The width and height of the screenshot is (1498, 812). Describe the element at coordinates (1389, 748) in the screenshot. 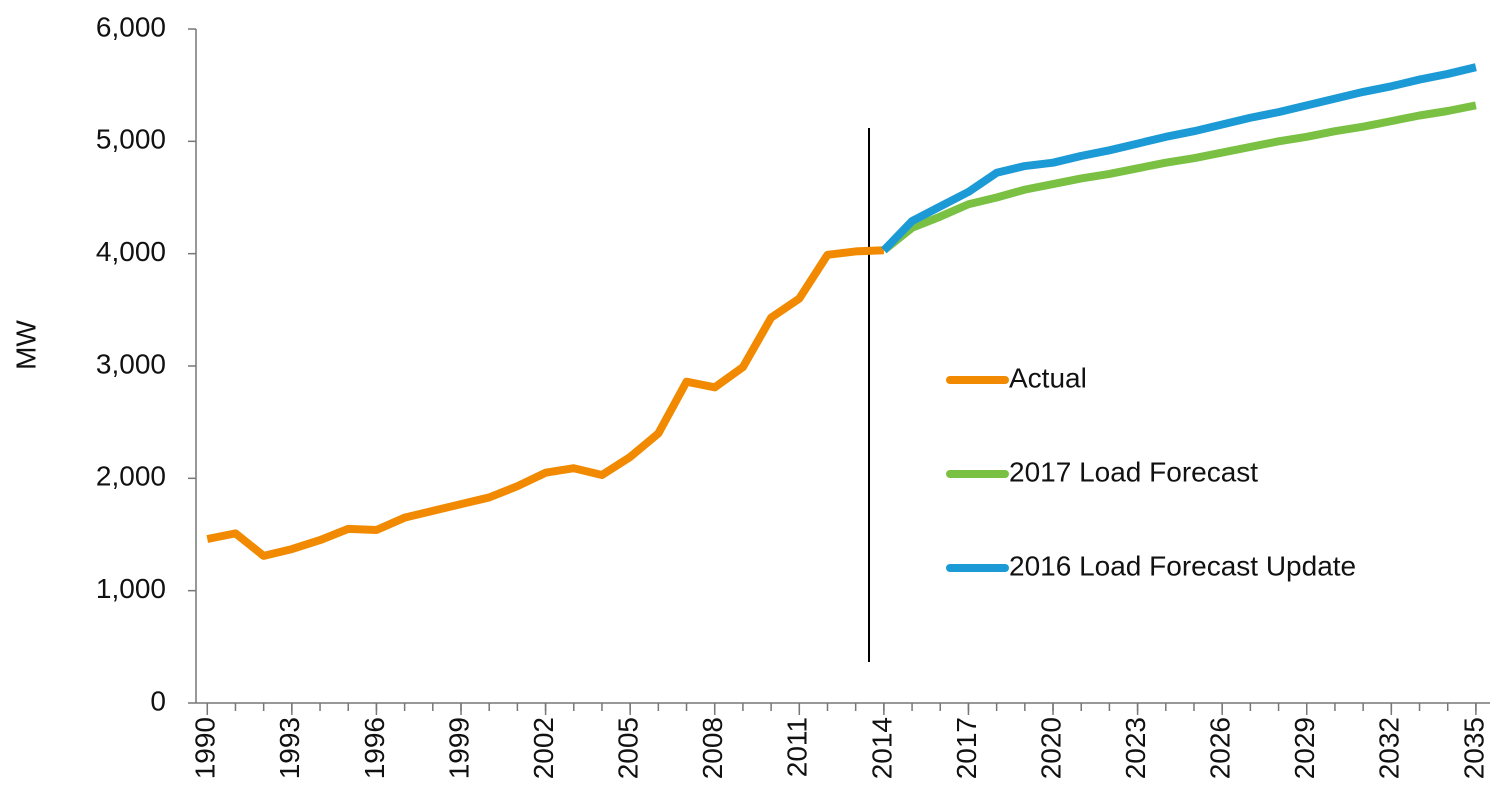

I see `x-tick-label: 2032` at that location.